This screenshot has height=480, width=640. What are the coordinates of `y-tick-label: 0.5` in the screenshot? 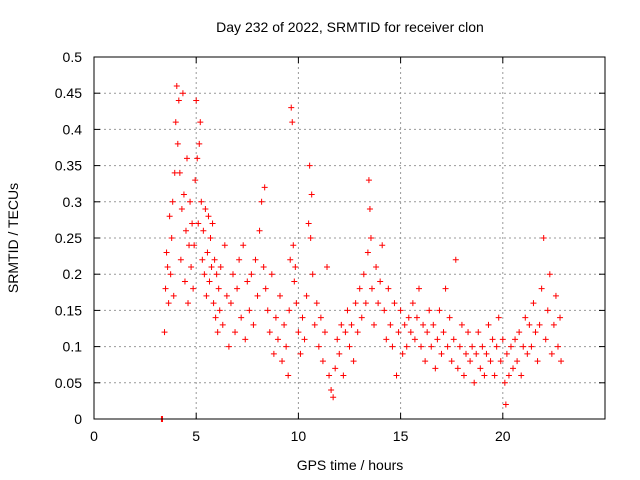 It's located at (73, 57).